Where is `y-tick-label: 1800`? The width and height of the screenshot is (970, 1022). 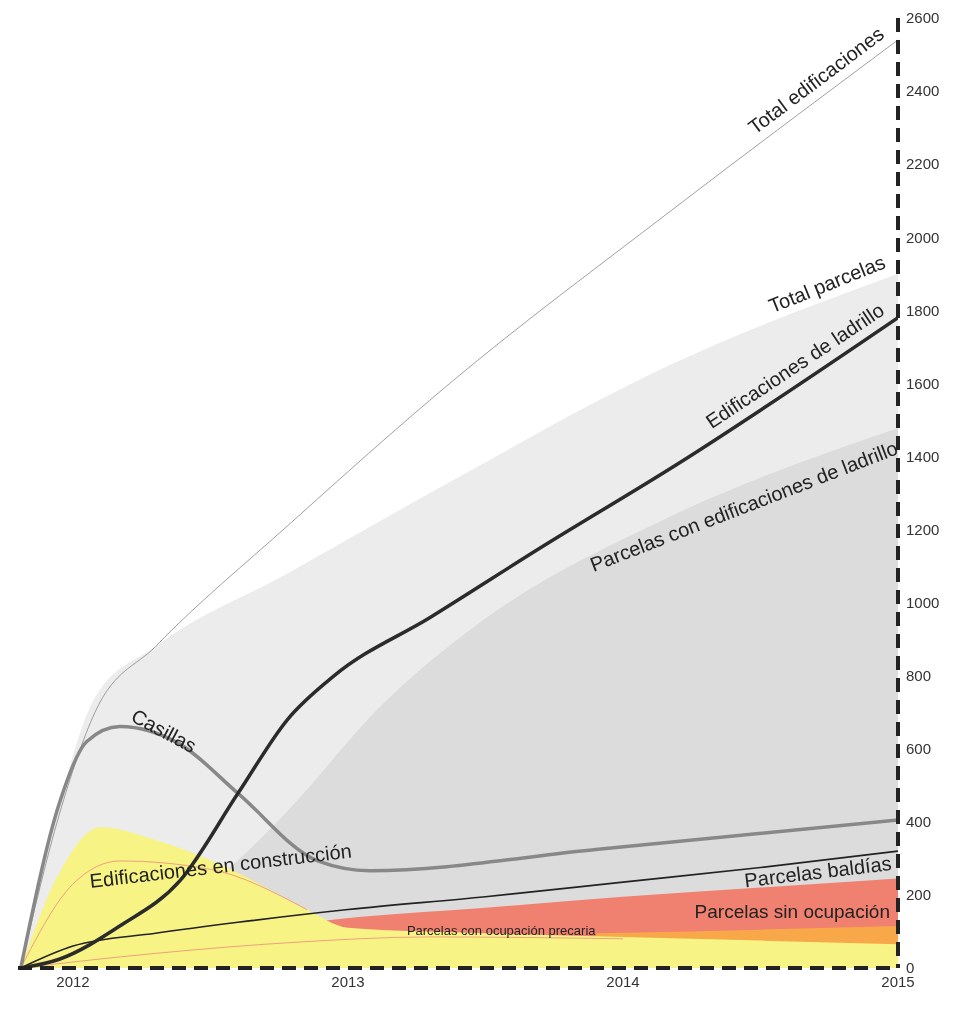 y-tick-label: 1800 is located at coordinates (923, 310).